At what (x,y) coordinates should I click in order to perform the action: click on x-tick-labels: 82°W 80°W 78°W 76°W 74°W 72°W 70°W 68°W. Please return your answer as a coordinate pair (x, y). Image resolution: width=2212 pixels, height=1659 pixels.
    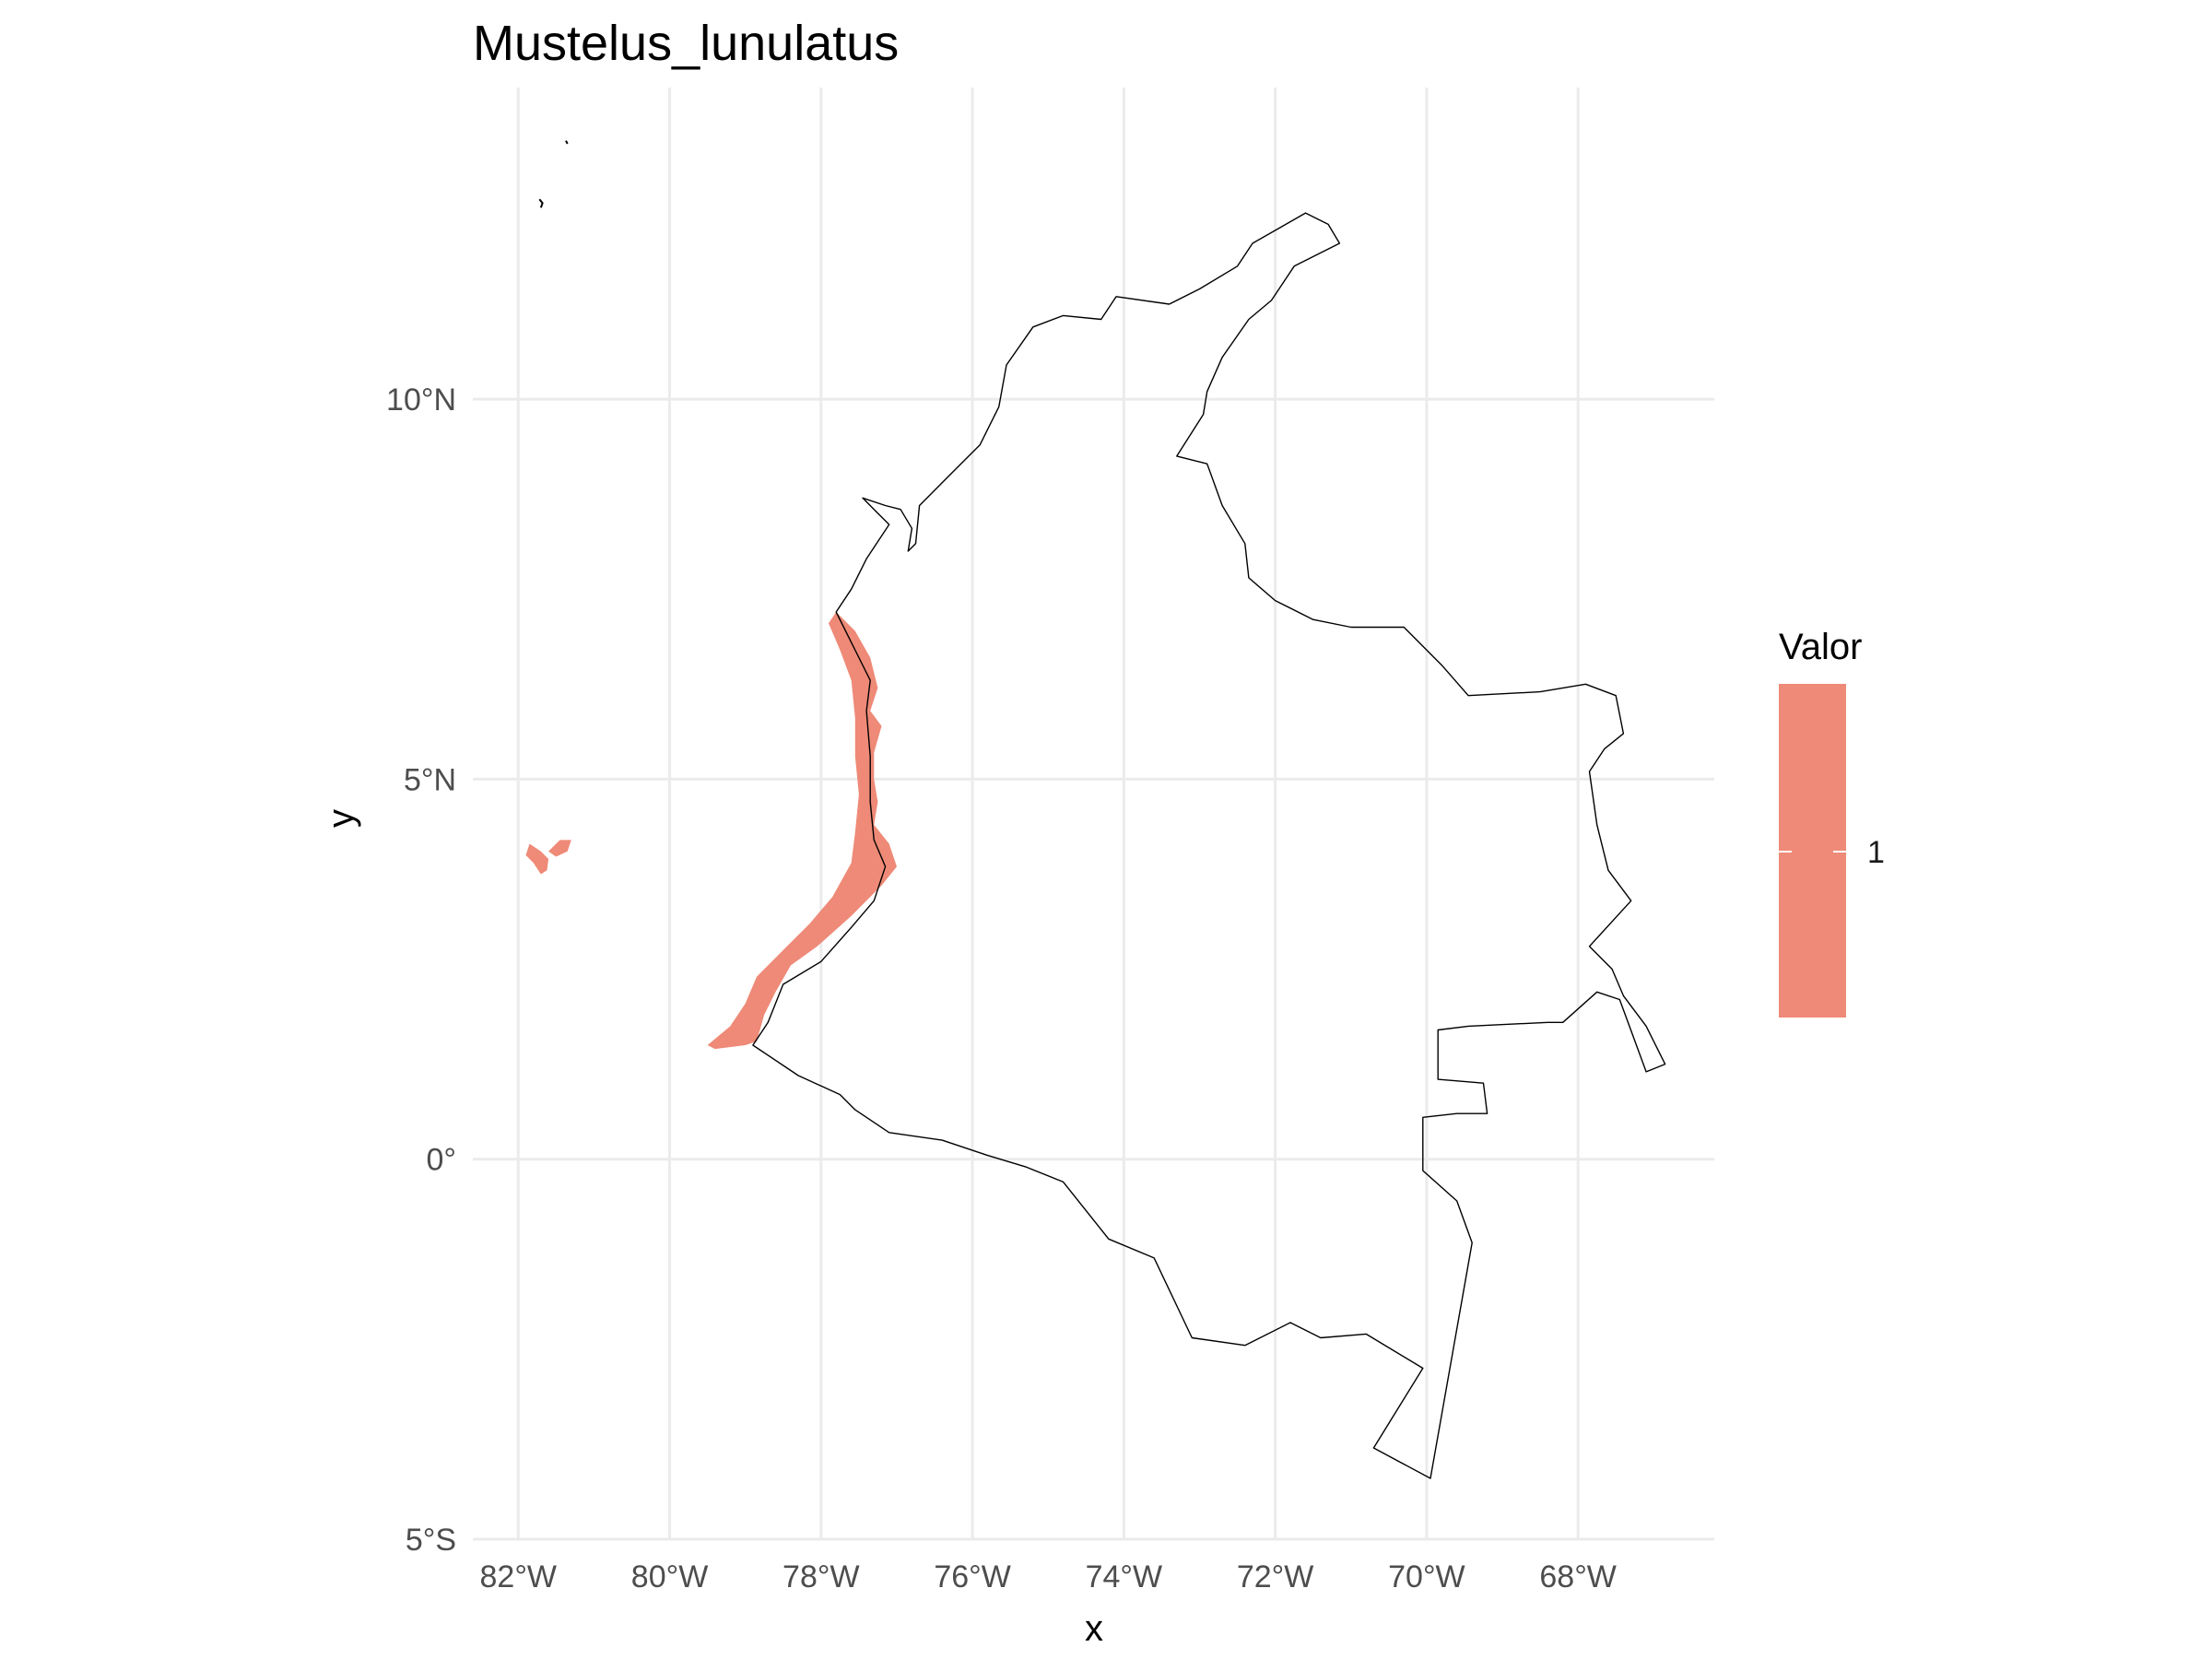
    Looking at the image, I should click on (1048, 1576).